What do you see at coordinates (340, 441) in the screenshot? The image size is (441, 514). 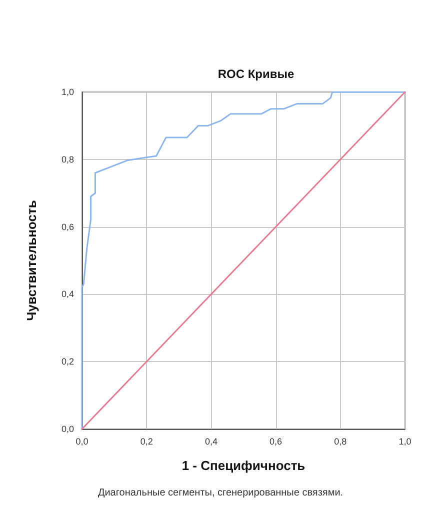 I see `x-tick-label: 0,8` at bounding box center [340, 441].